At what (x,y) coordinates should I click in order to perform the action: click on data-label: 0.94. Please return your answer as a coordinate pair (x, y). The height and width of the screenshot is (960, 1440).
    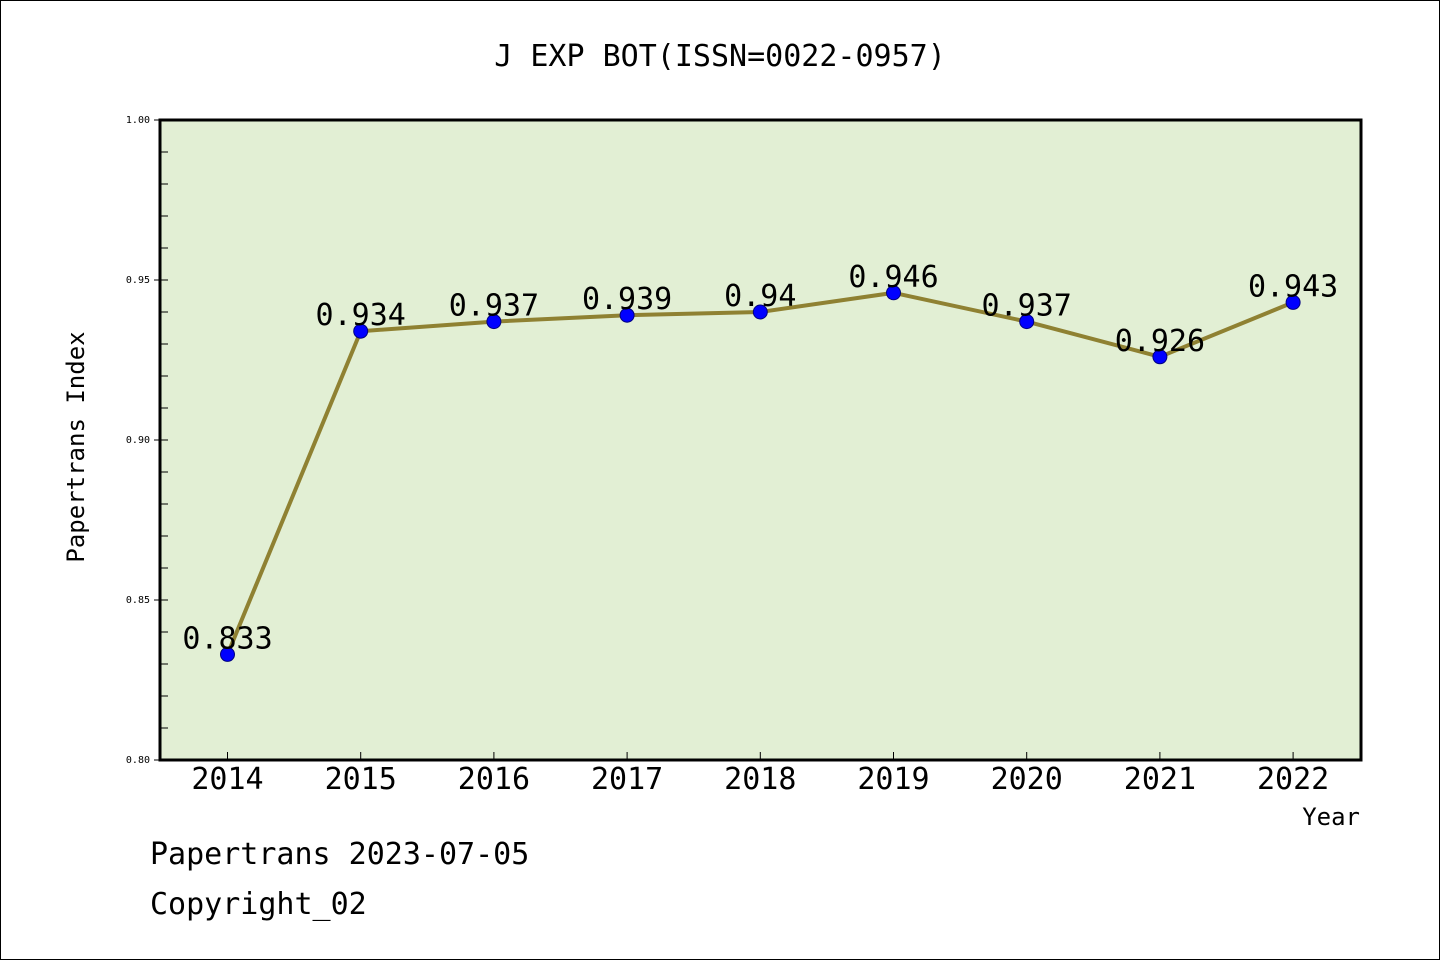
    Looking at the image, I should click on (760, 296).